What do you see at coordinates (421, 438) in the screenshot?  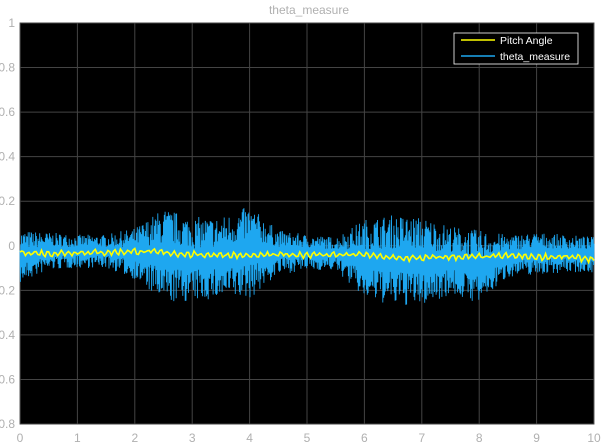 I see `x-tick-label: 7` at bounding box center [421, 438].